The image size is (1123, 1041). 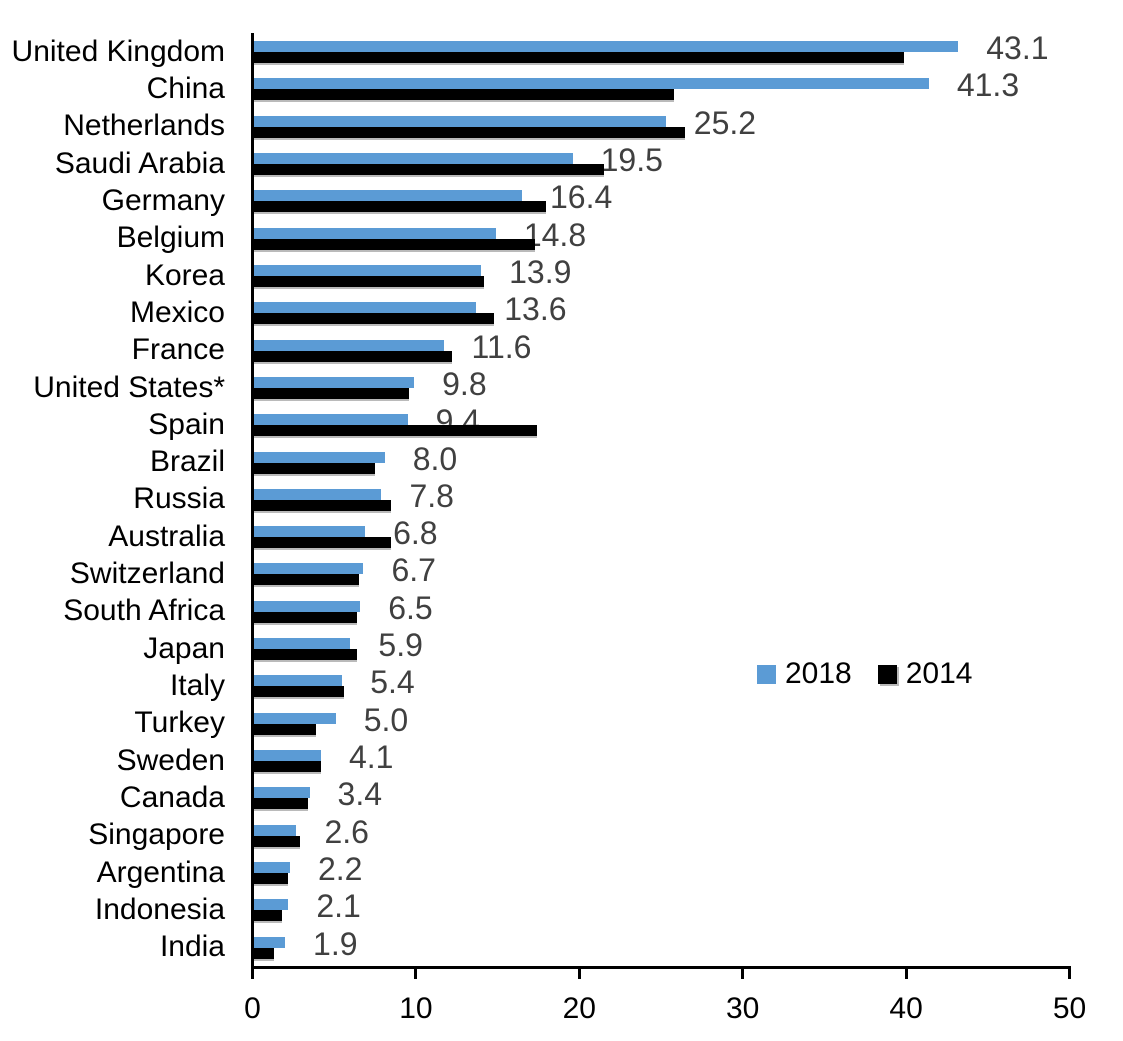 I want to click on value-label-japan: 5.9, so click(x=400, y=645).